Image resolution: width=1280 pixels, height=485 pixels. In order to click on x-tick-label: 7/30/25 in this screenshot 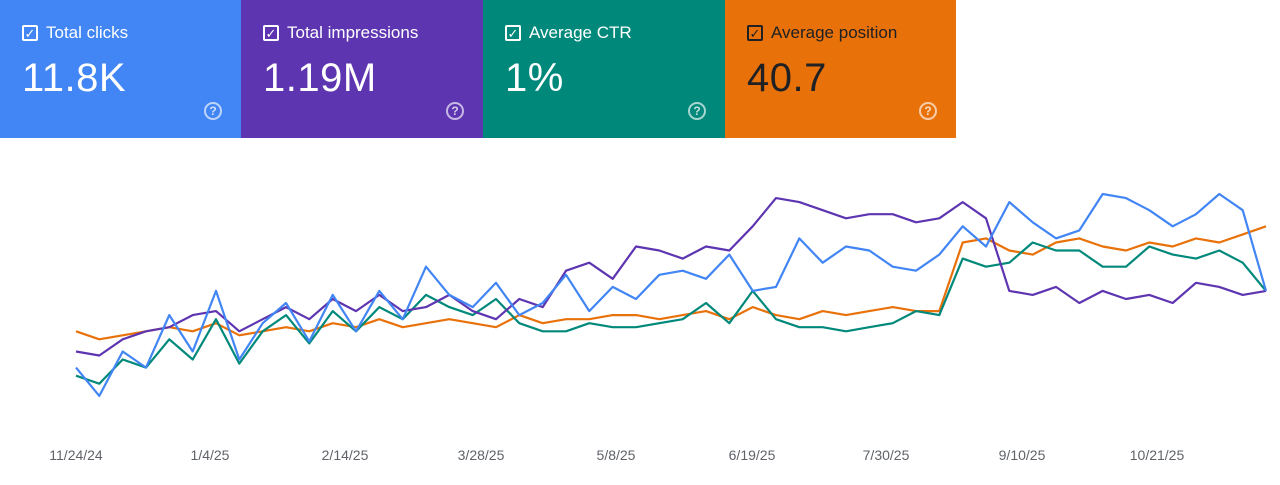, I will do `click(886, 455)`.